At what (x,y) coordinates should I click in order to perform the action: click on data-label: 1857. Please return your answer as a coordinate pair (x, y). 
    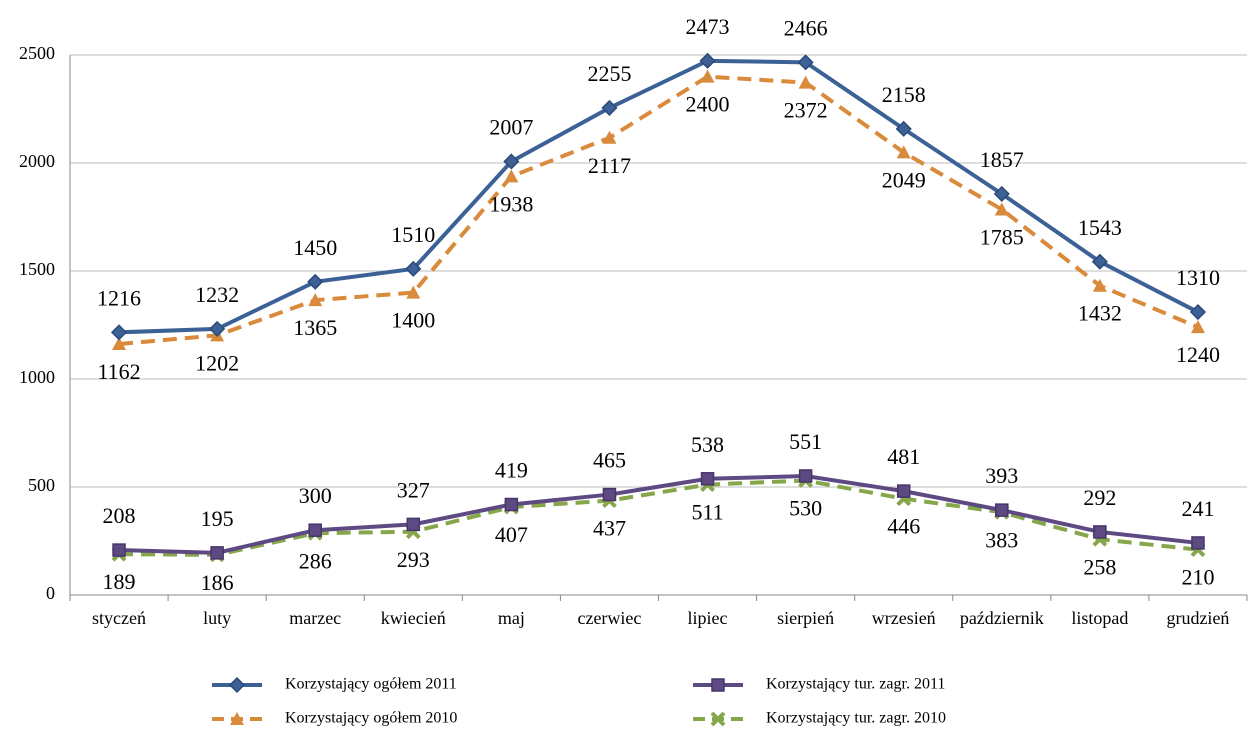
    Looking at the image, I should click on (1002, 159).